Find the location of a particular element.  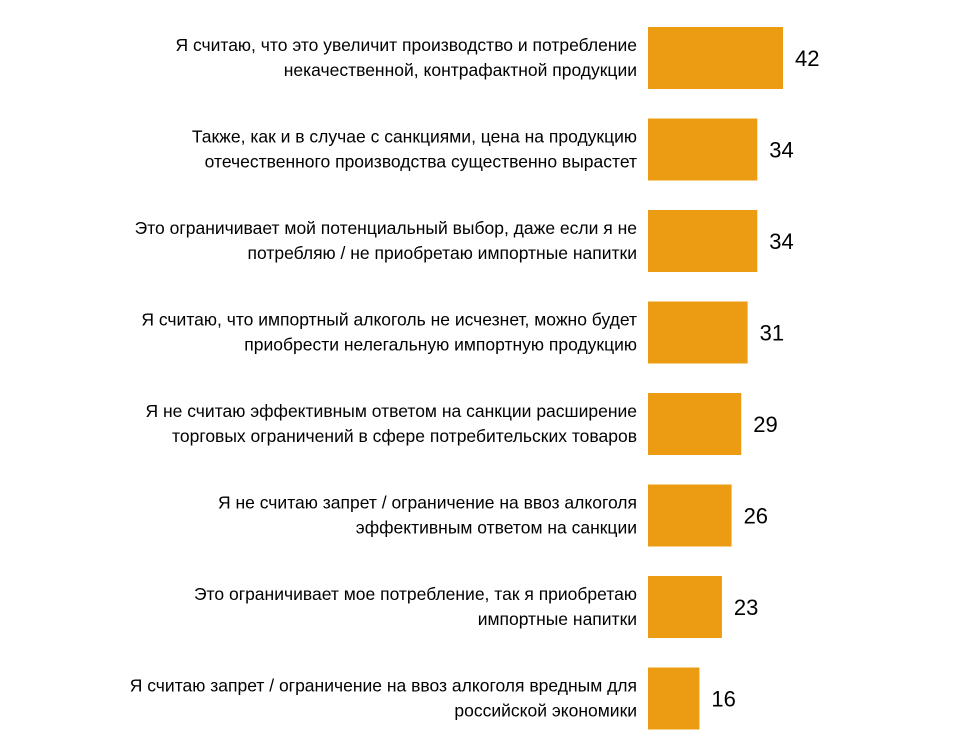

value-label: 31 is located at coordinates (772, 333).